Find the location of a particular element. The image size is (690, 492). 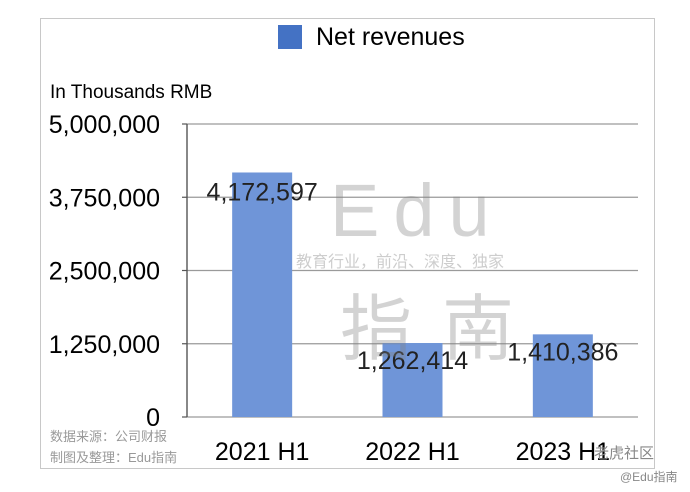

data-label: 4,172,597 is located at coordinates (262, 192).